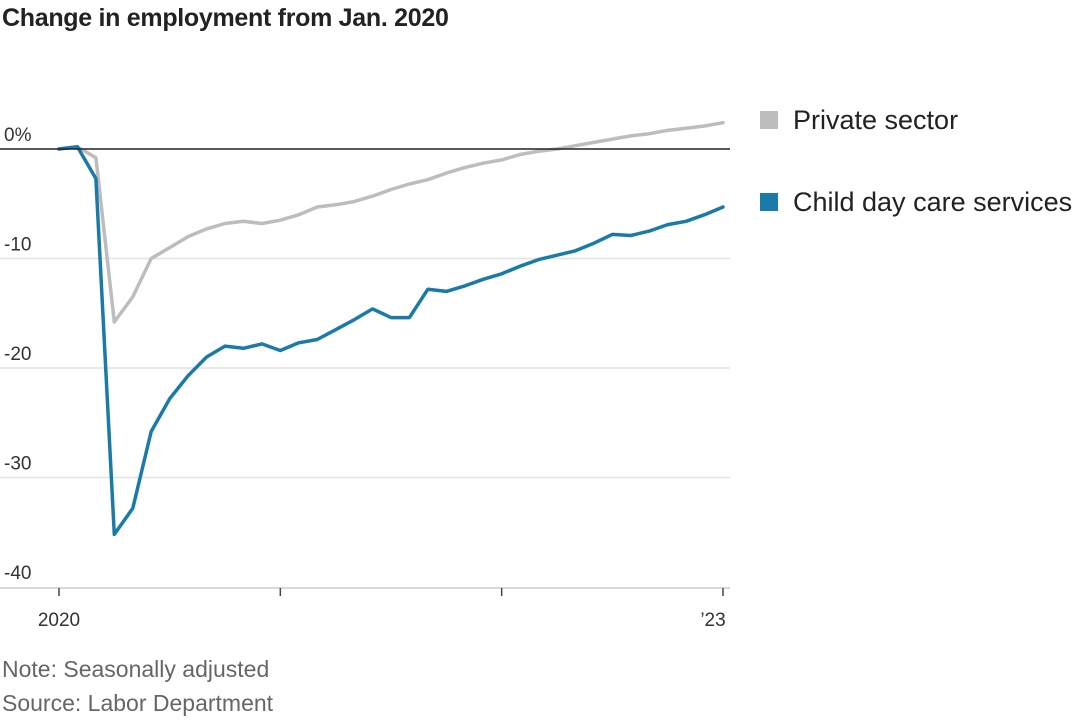 The width and height of the screenshot is (1080, 720). I want to click on y-tick-label: -10, so click(17, 245).